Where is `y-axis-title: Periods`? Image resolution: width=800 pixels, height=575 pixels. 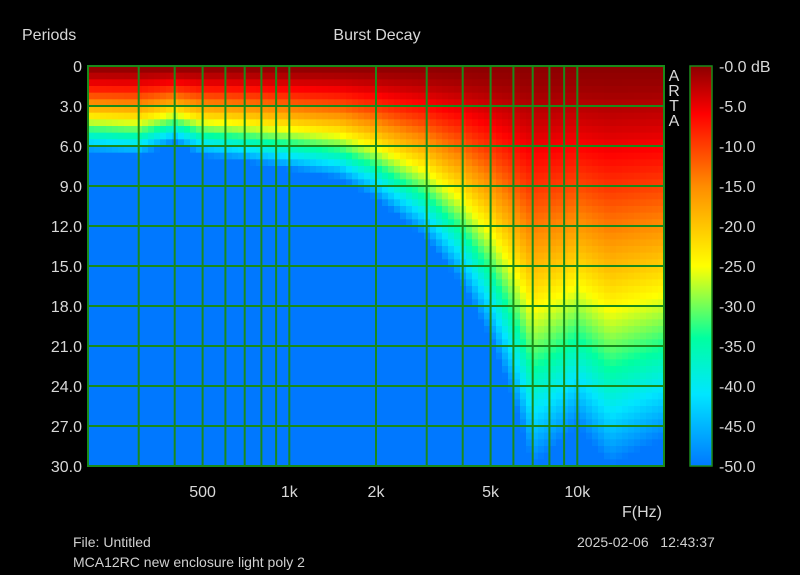 y-axis-title: Periods is located at coordinates (49, 35).